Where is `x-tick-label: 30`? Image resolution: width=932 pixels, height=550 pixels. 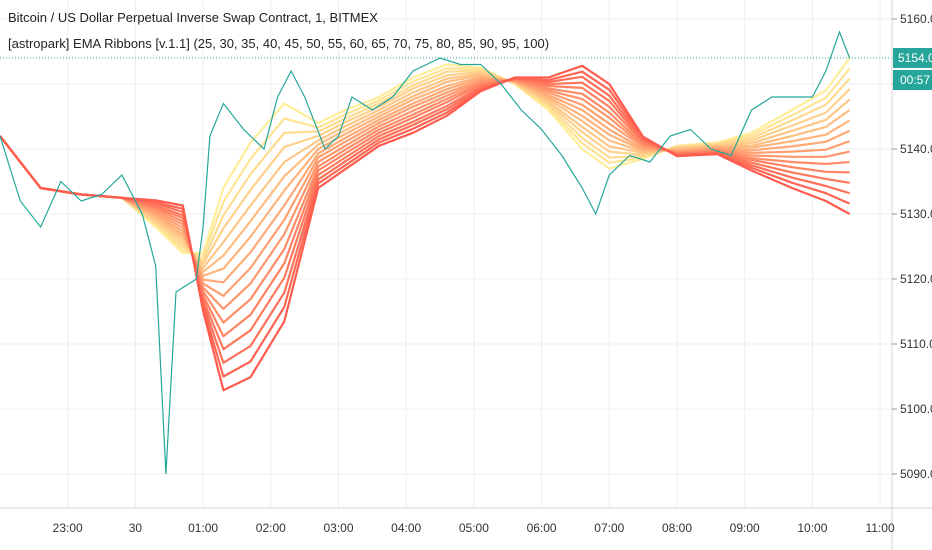 x-tick-label: 30 is located at coordinates (136, 528).